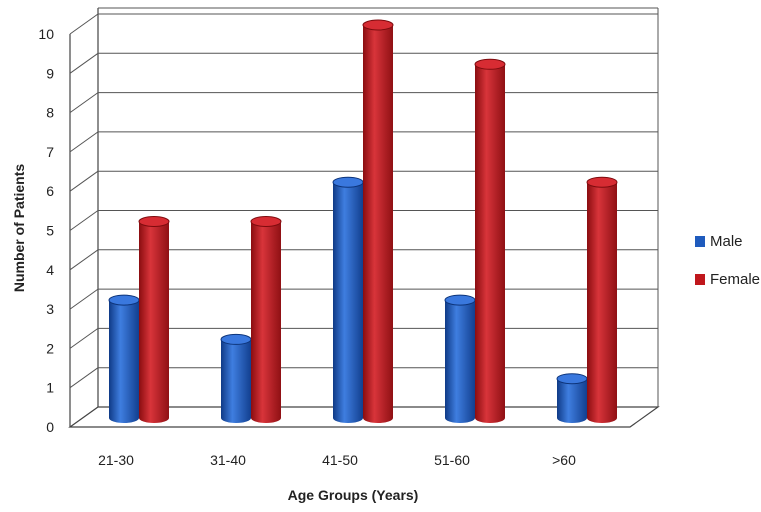 The height and width of the screenshot is (512, 761). I want to click on x-axis-title: Age Groups (Years), so click(353, 495).